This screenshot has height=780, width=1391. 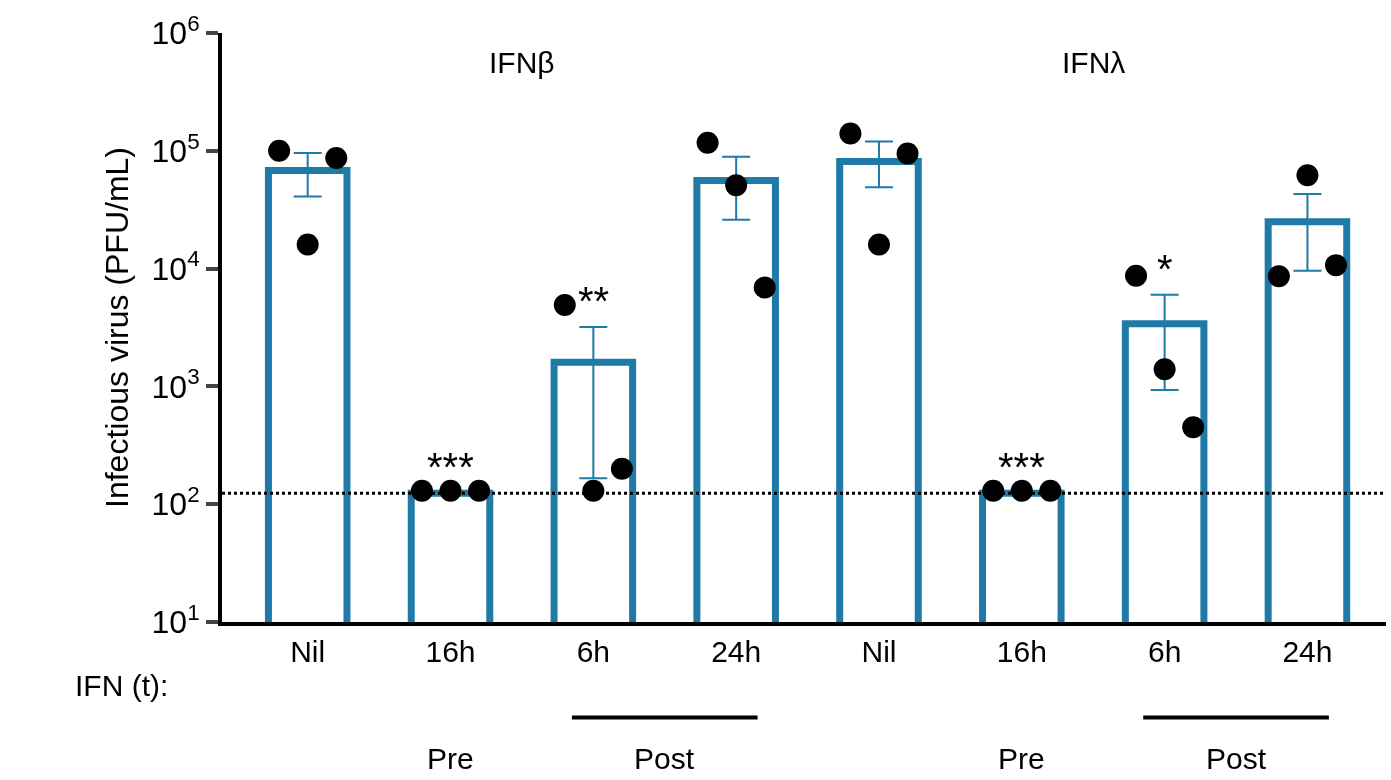 What do you see at coordinates (594, 301) in the screenshot?
I see `data-label: **` at bounding box center [594, 301].